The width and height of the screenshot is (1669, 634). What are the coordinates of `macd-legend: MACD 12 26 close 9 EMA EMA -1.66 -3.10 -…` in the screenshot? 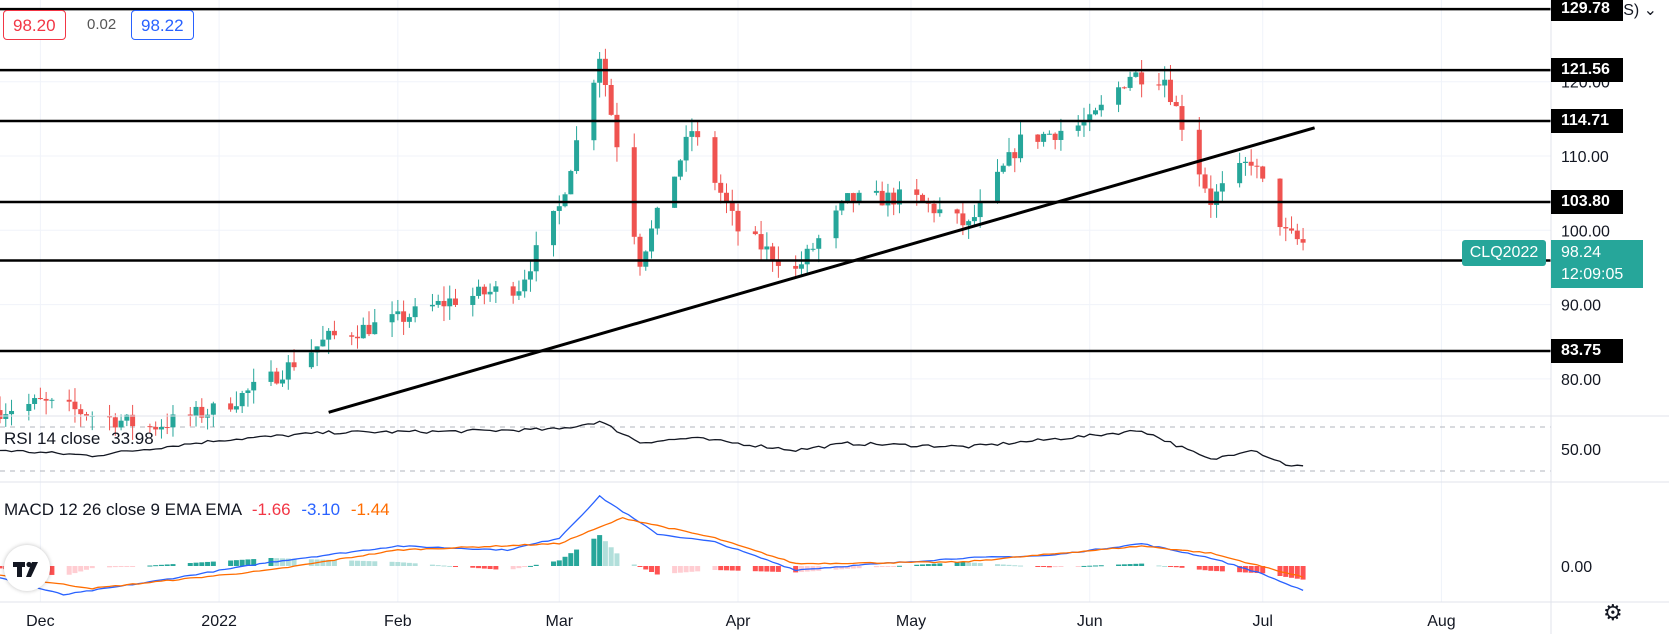 It's located at (197, 510).